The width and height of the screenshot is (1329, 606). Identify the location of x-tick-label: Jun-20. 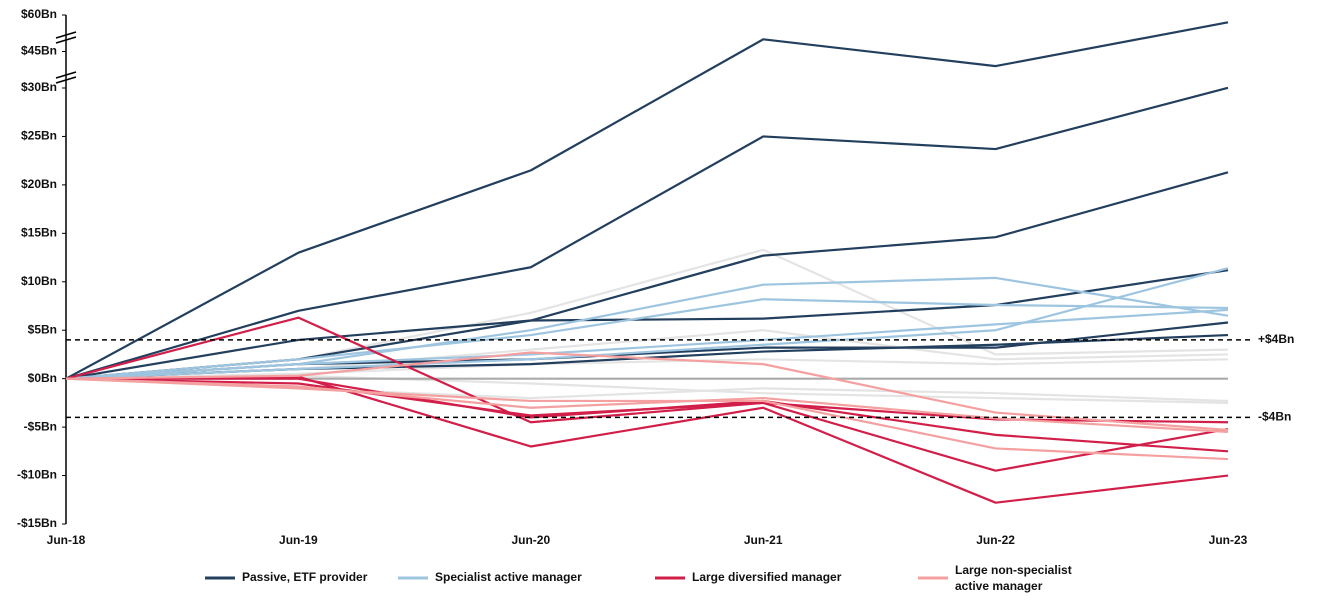
(530, 540).